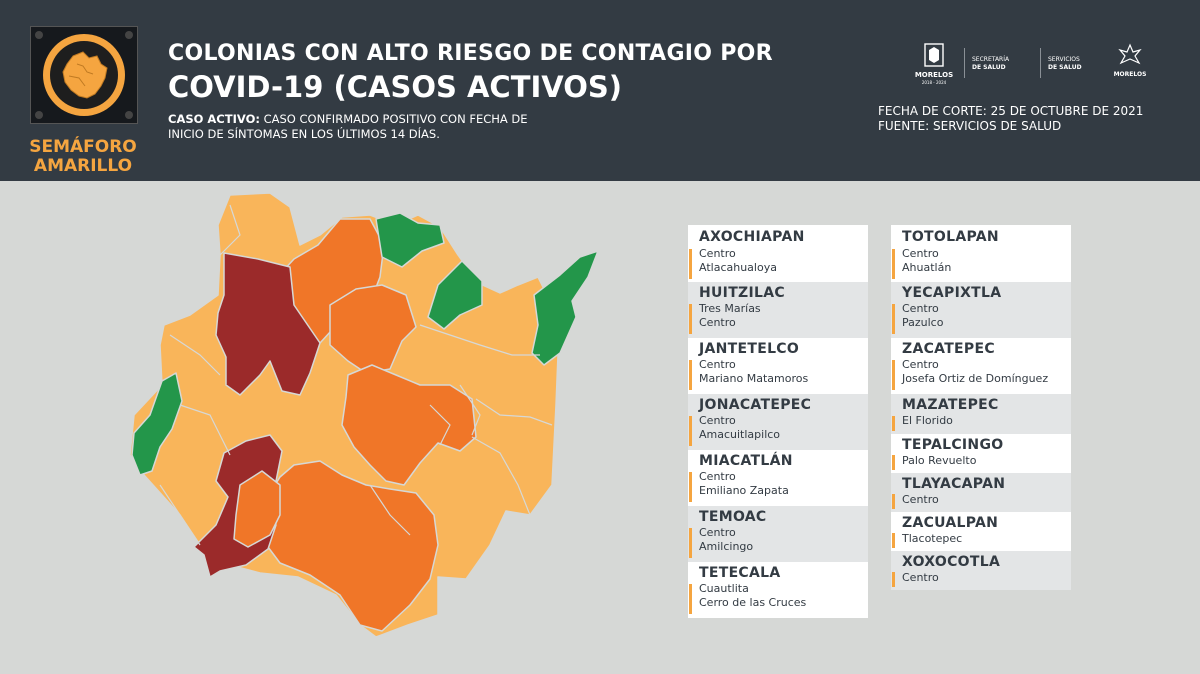  I want to click on morelos-shield-icon, so click(934, 55).